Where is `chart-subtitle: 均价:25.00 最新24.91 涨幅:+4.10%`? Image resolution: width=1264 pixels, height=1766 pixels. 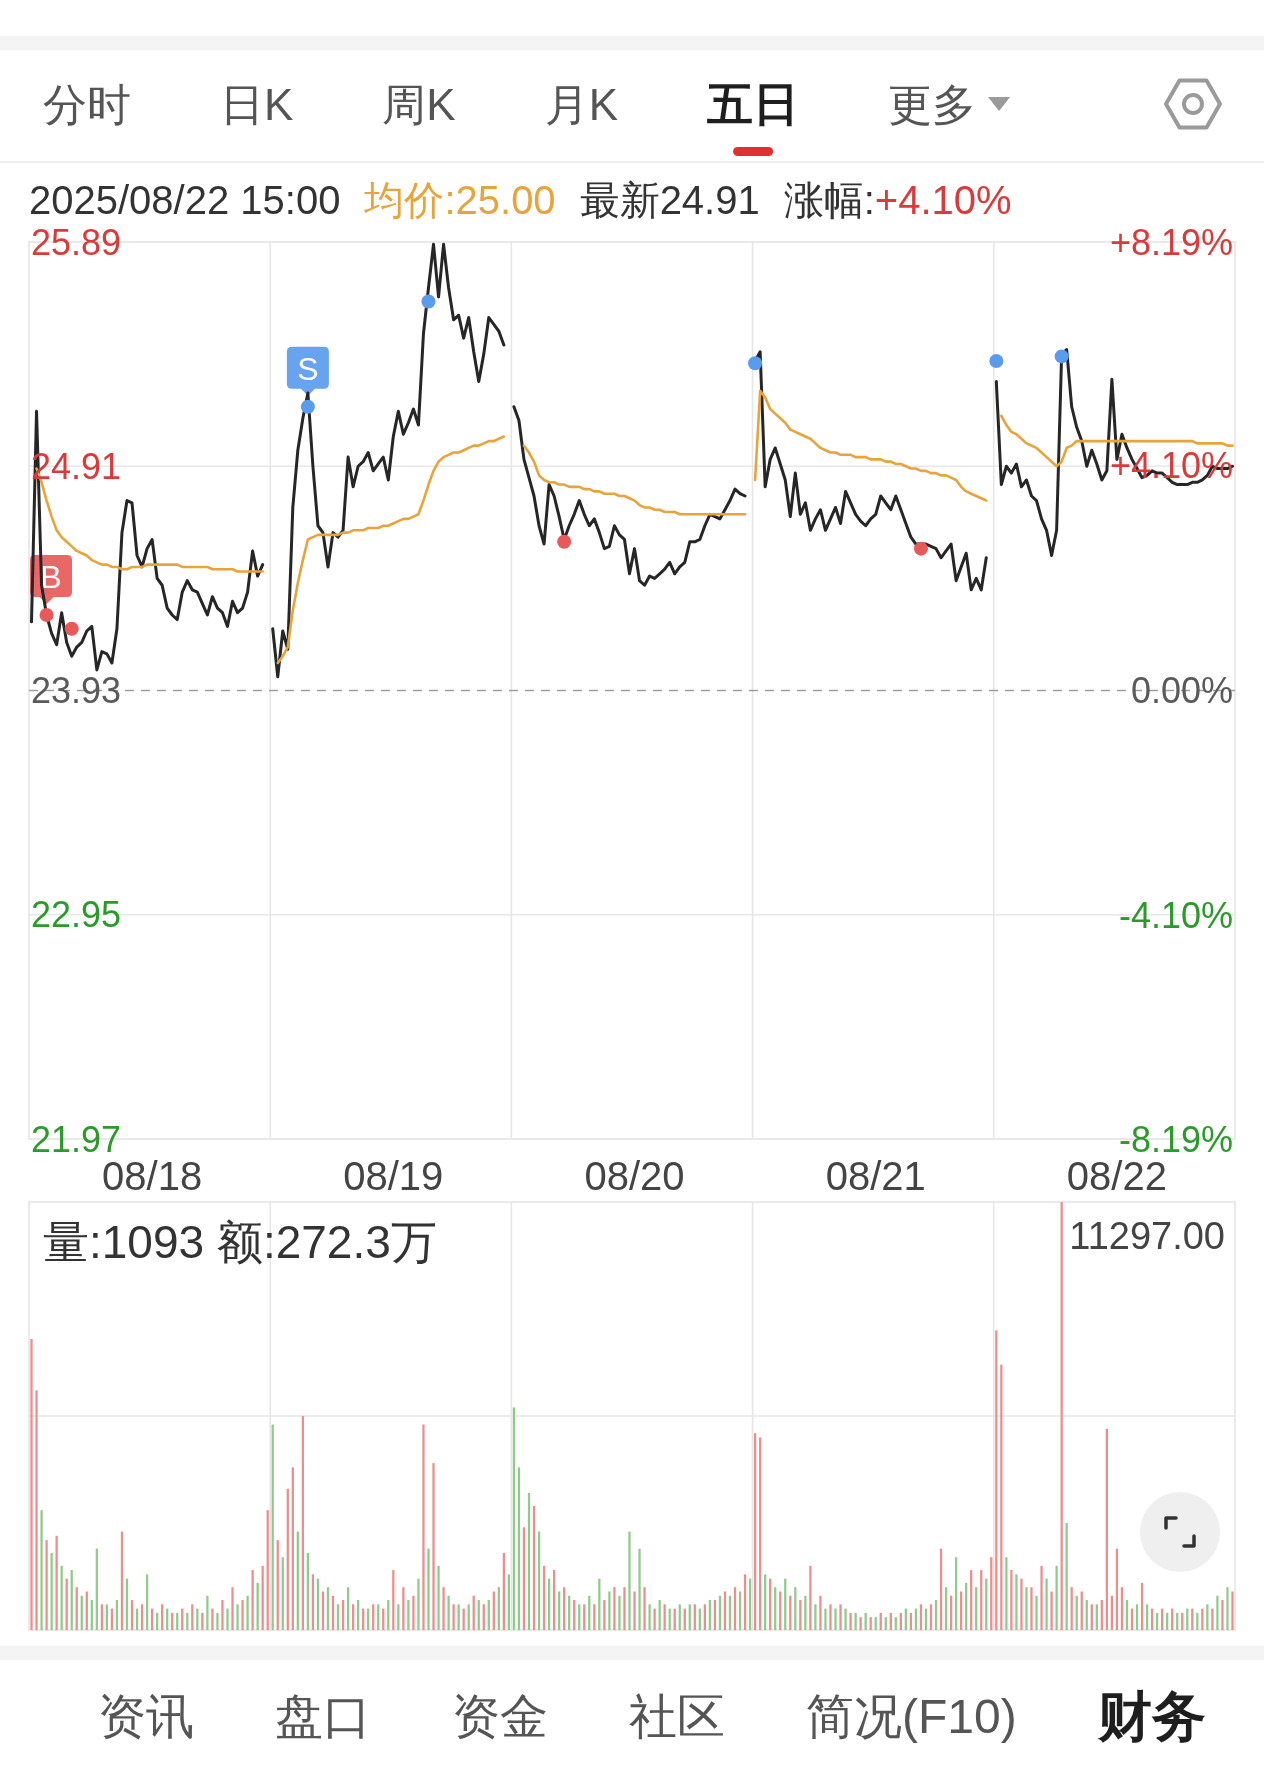 chart-subtitle: 均价:25.00 最新24.91 涨幅:+4.10% is located at coordinates (687, 200).